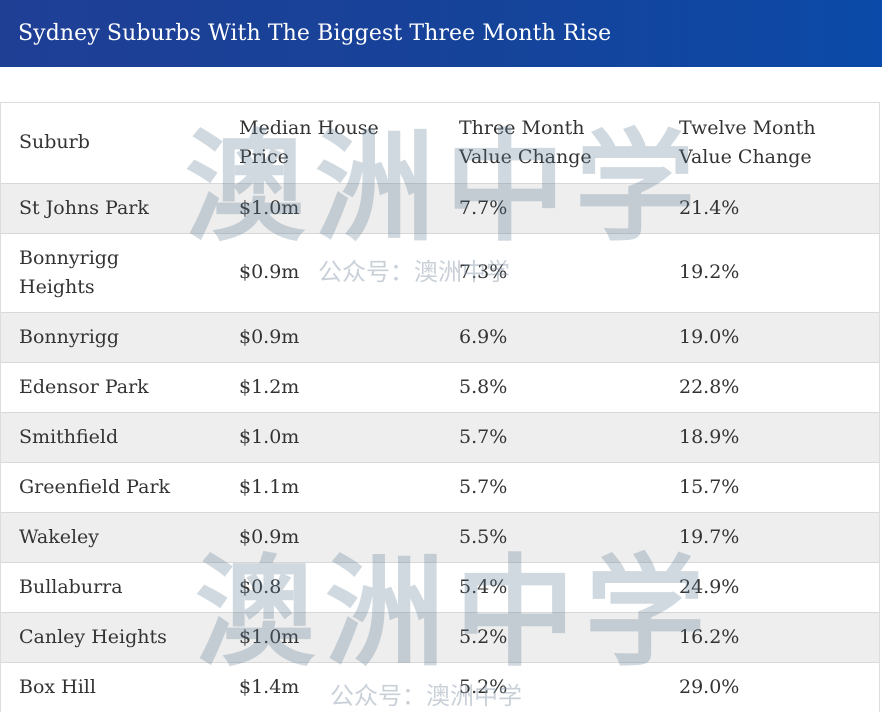 This screenshot has width=882, height=720. I want to click on cell-twelve-month: 22.8%, so click(709, 386).